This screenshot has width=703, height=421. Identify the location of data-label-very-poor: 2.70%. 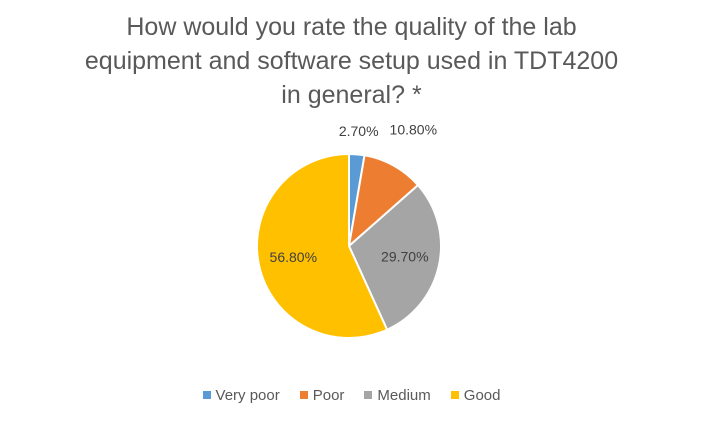
(359, 131).